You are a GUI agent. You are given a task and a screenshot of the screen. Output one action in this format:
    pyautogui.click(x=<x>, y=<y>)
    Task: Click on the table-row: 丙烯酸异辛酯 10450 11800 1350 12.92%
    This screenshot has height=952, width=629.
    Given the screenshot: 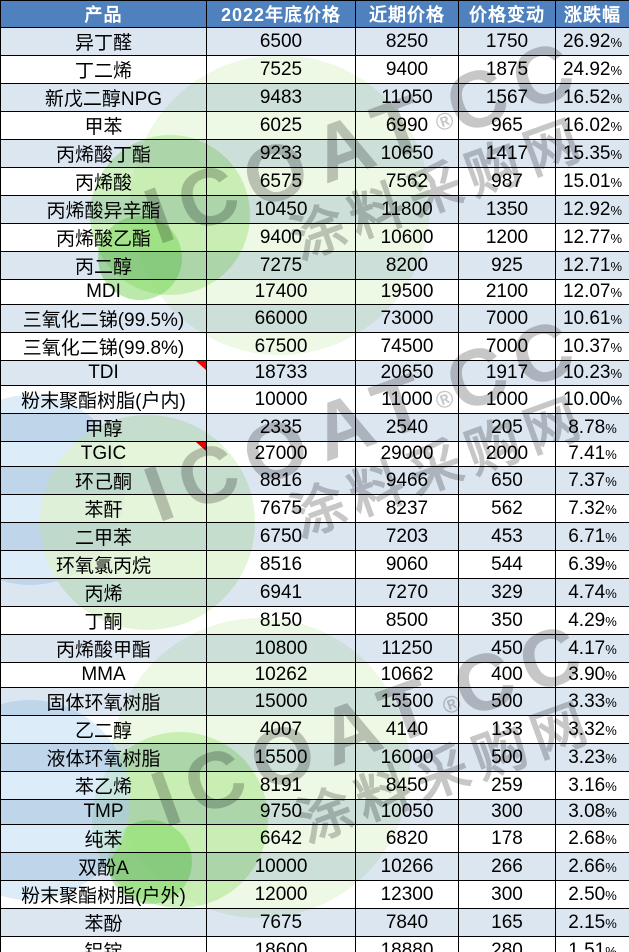 What is the action you would take?
    pyautogui.click(x=314, y=209)
    